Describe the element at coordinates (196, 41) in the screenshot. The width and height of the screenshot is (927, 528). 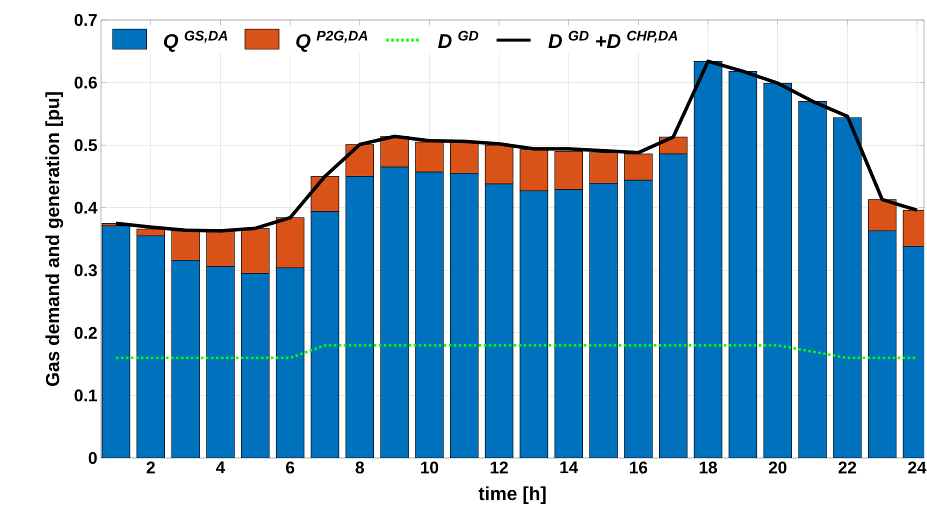
I see `legend-label: Q $^{GS,DA}$` at that location.